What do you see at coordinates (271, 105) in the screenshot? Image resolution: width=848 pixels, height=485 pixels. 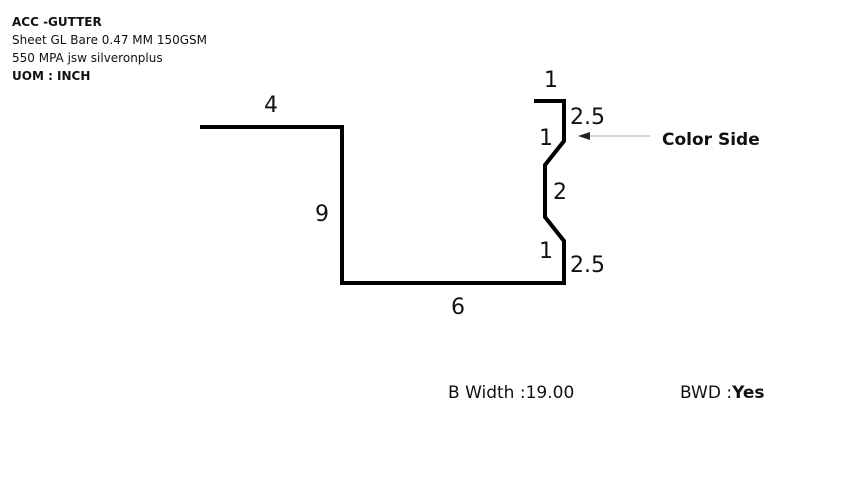 I see `dim-top-flange: 4` at bounding box center [271, 105].